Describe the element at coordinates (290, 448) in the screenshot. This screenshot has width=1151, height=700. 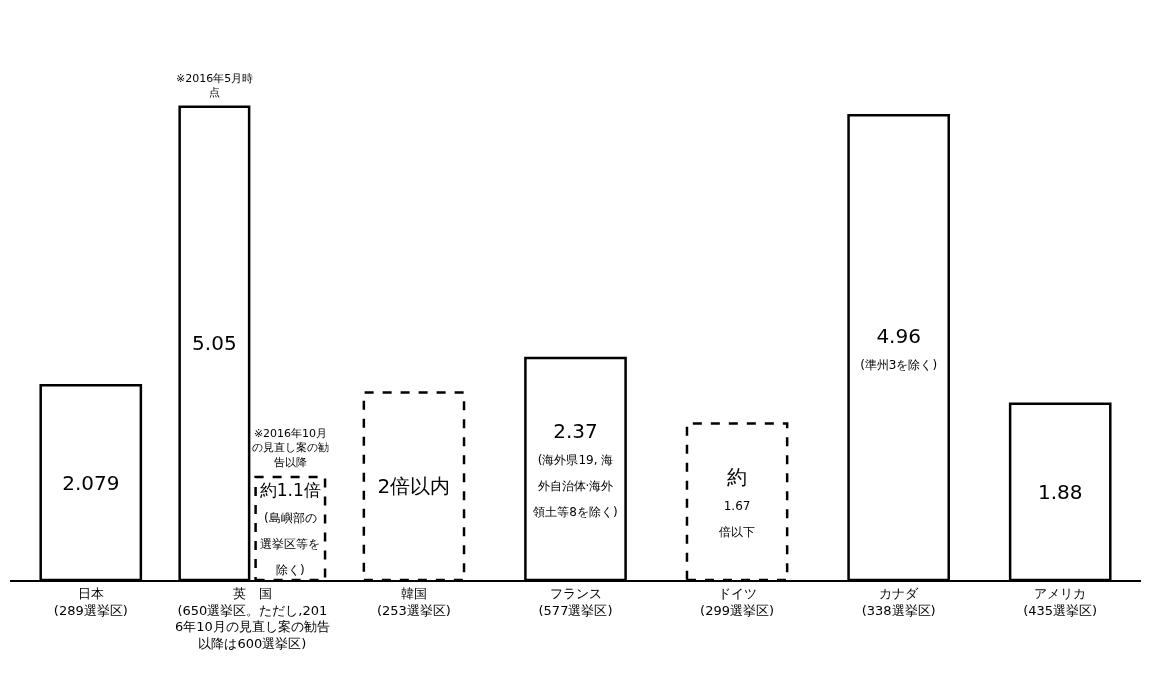
I see `annotation: ※2016年10月の見直し案の勧告以降` at that location.